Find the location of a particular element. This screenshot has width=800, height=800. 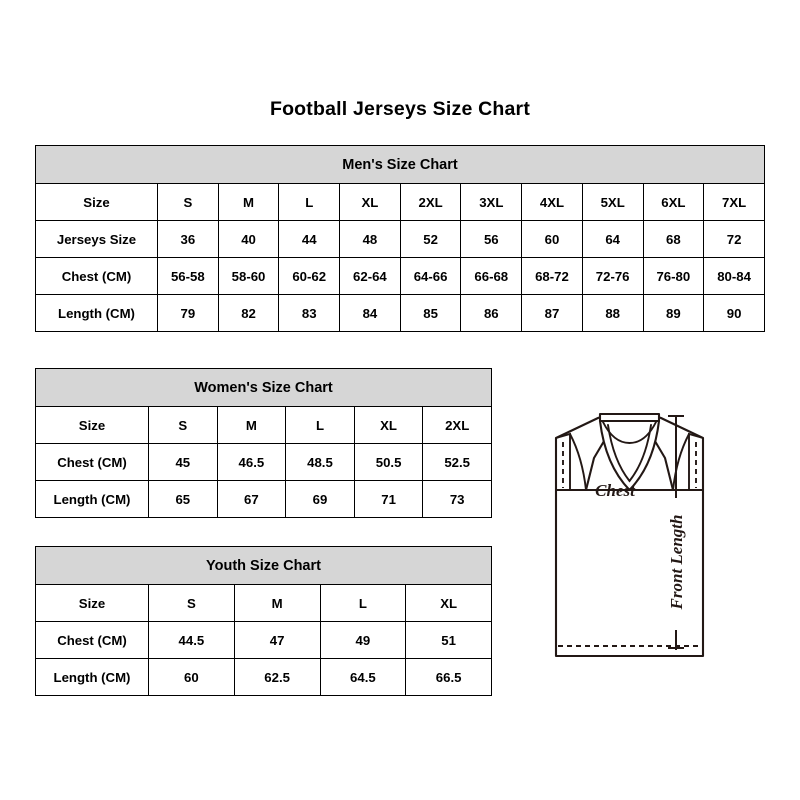

mens-cell-2-3: 84 is located at coordinates (370, 313).